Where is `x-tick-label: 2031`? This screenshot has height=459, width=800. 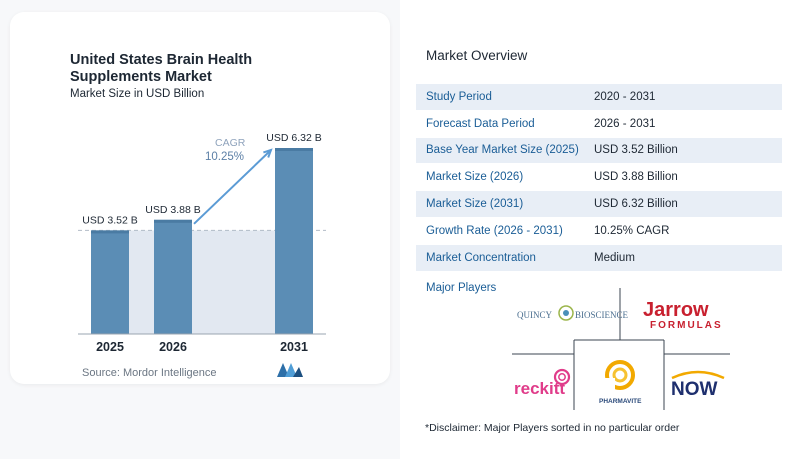 x-tick-label: 2031 is located at coordinates (294, 347).